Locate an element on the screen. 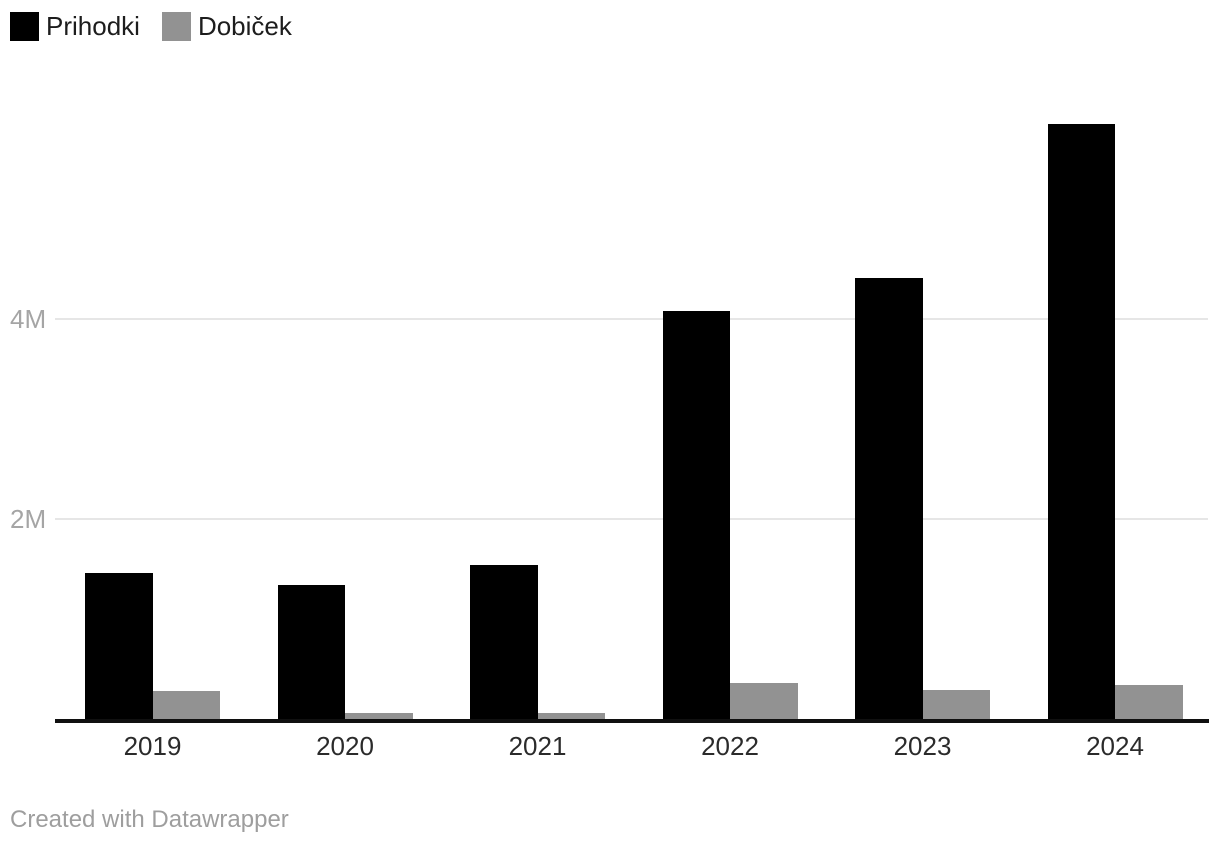  bar-dobiček-2022 is located at coordinates (764, 701).